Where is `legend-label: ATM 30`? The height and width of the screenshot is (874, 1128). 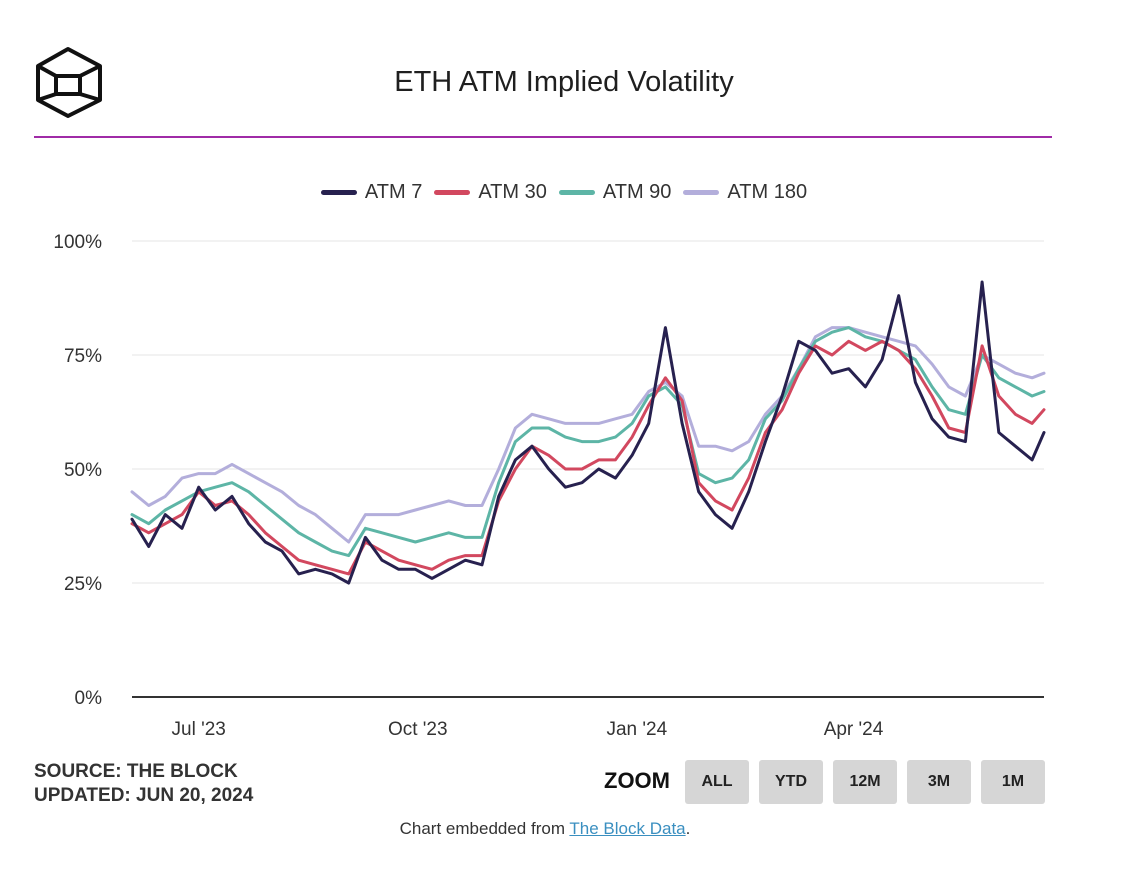
legend-label: ATM 30 is located at coordinates (512, 192).